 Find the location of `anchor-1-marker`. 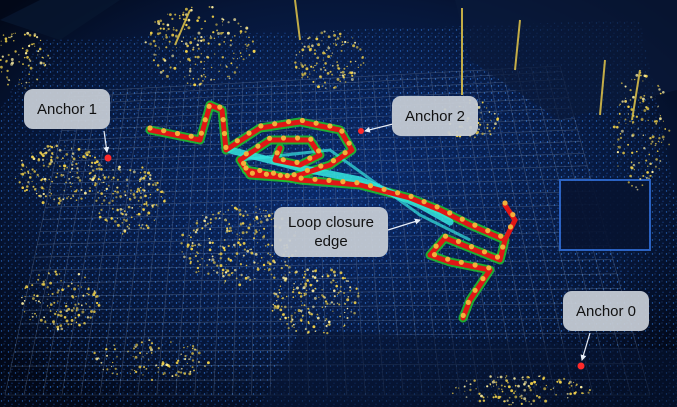

anchor-1-marker is located at coordinates (108, 158).